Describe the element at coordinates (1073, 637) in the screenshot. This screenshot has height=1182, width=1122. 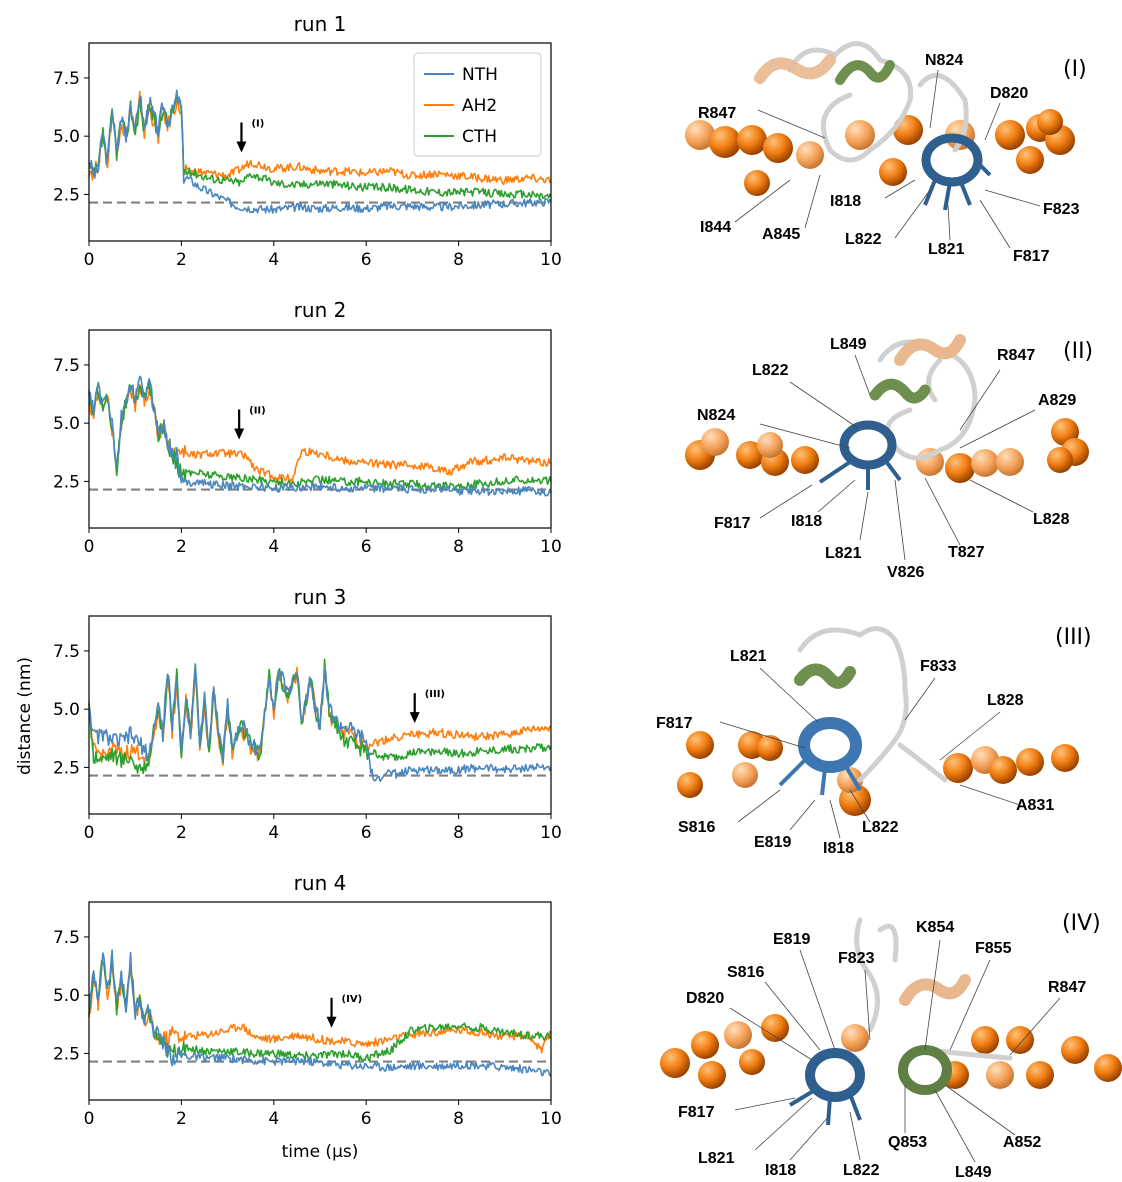
I see `structure-tag: (III)` at that location.